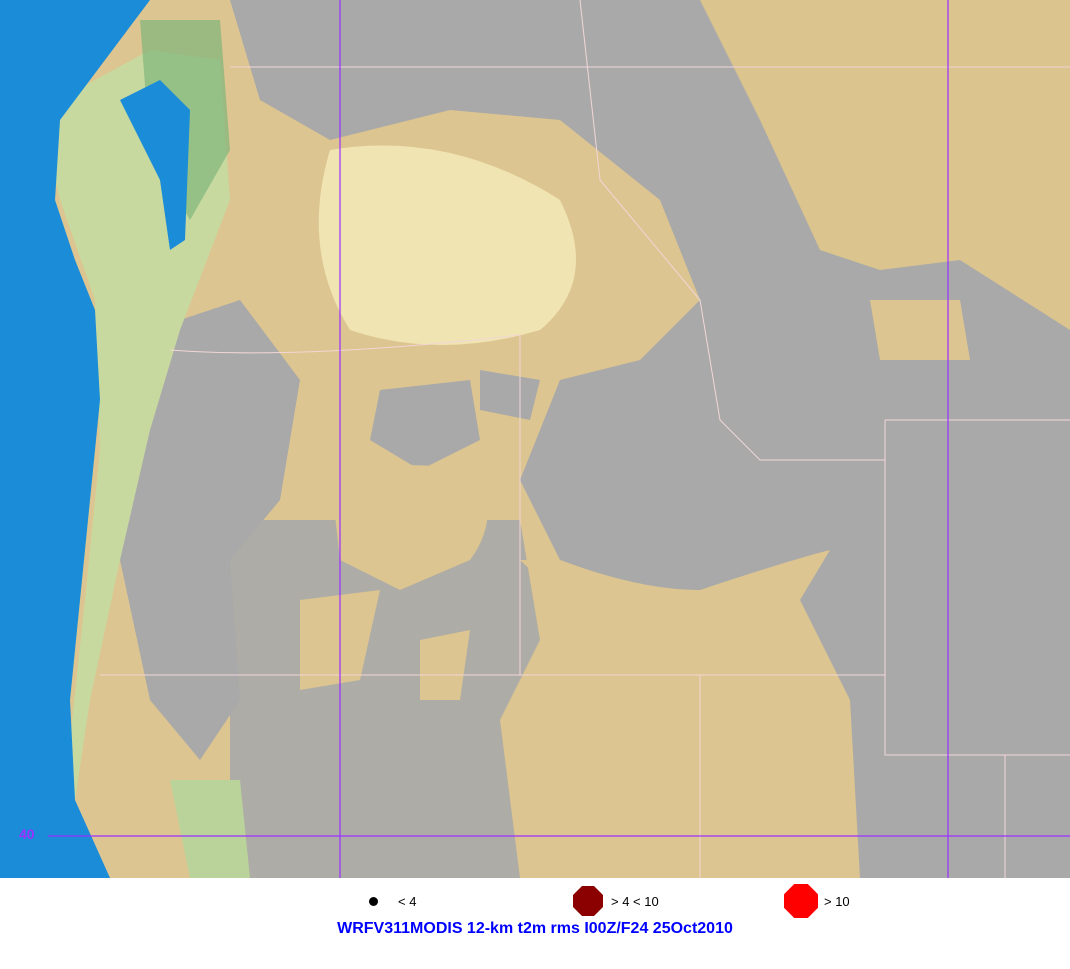 Image resolution: width=1070 pixels, height=969 pixels. Describe the element at coordinates (75, 439) in the screenshot. I see `pacific-ocean` at that location.